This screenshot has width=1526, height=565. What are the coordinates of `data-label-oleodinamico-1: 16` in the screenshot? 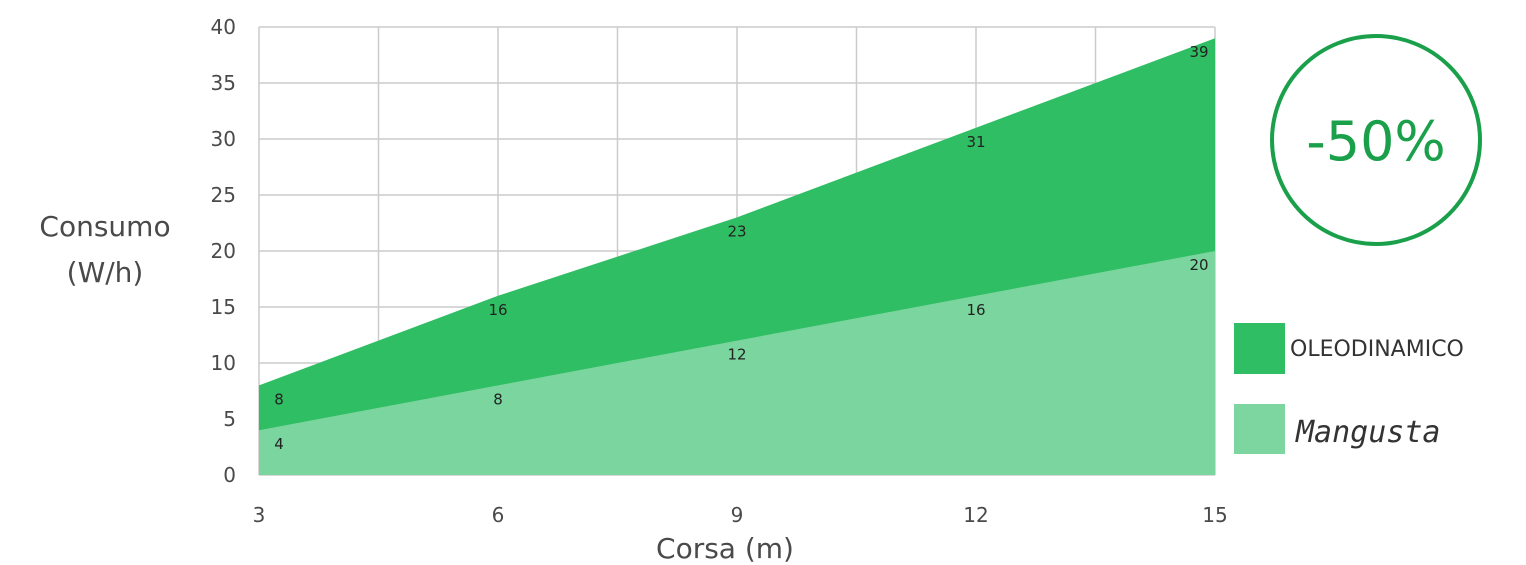 It's located at (497, 310).